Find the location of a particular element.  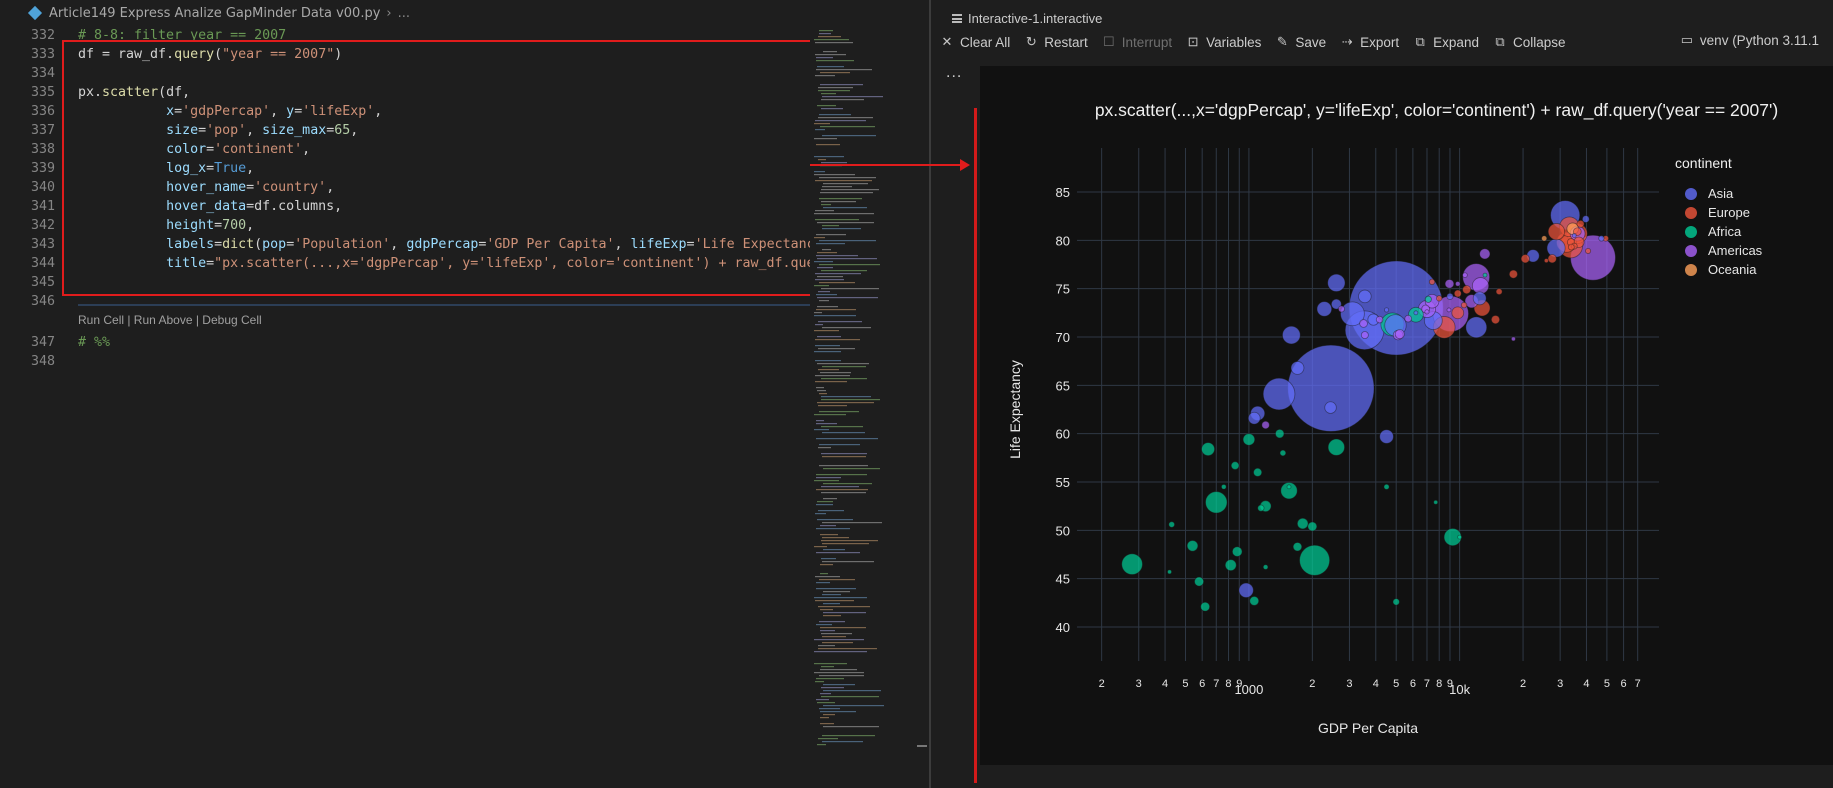

code-token: 'continent' is located at coordinates (258, 149).